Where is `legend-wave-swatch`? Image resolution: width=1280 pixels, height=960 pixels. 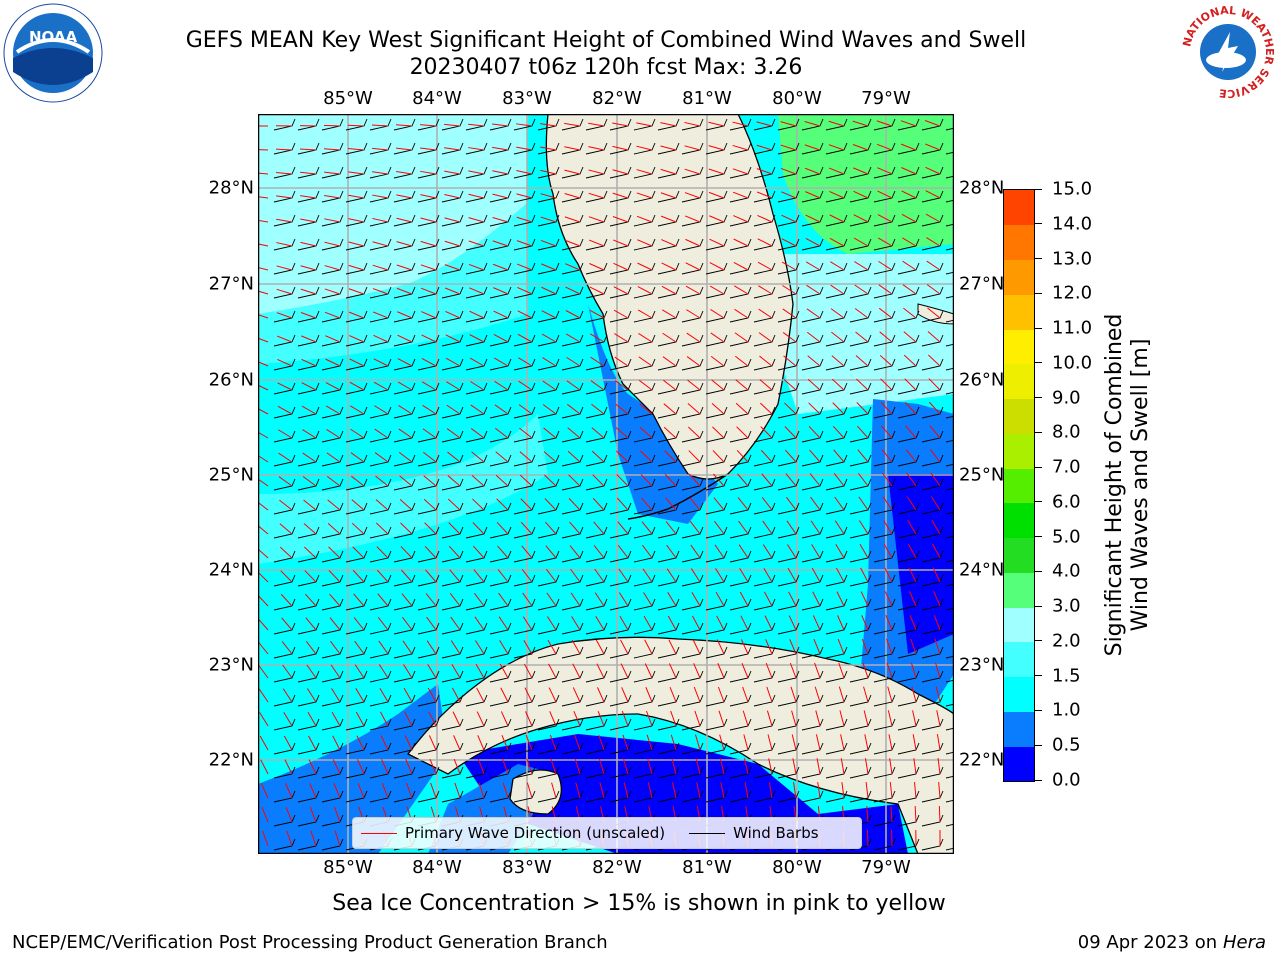
legend-wave-swatch is located at coordinates (379, 833).